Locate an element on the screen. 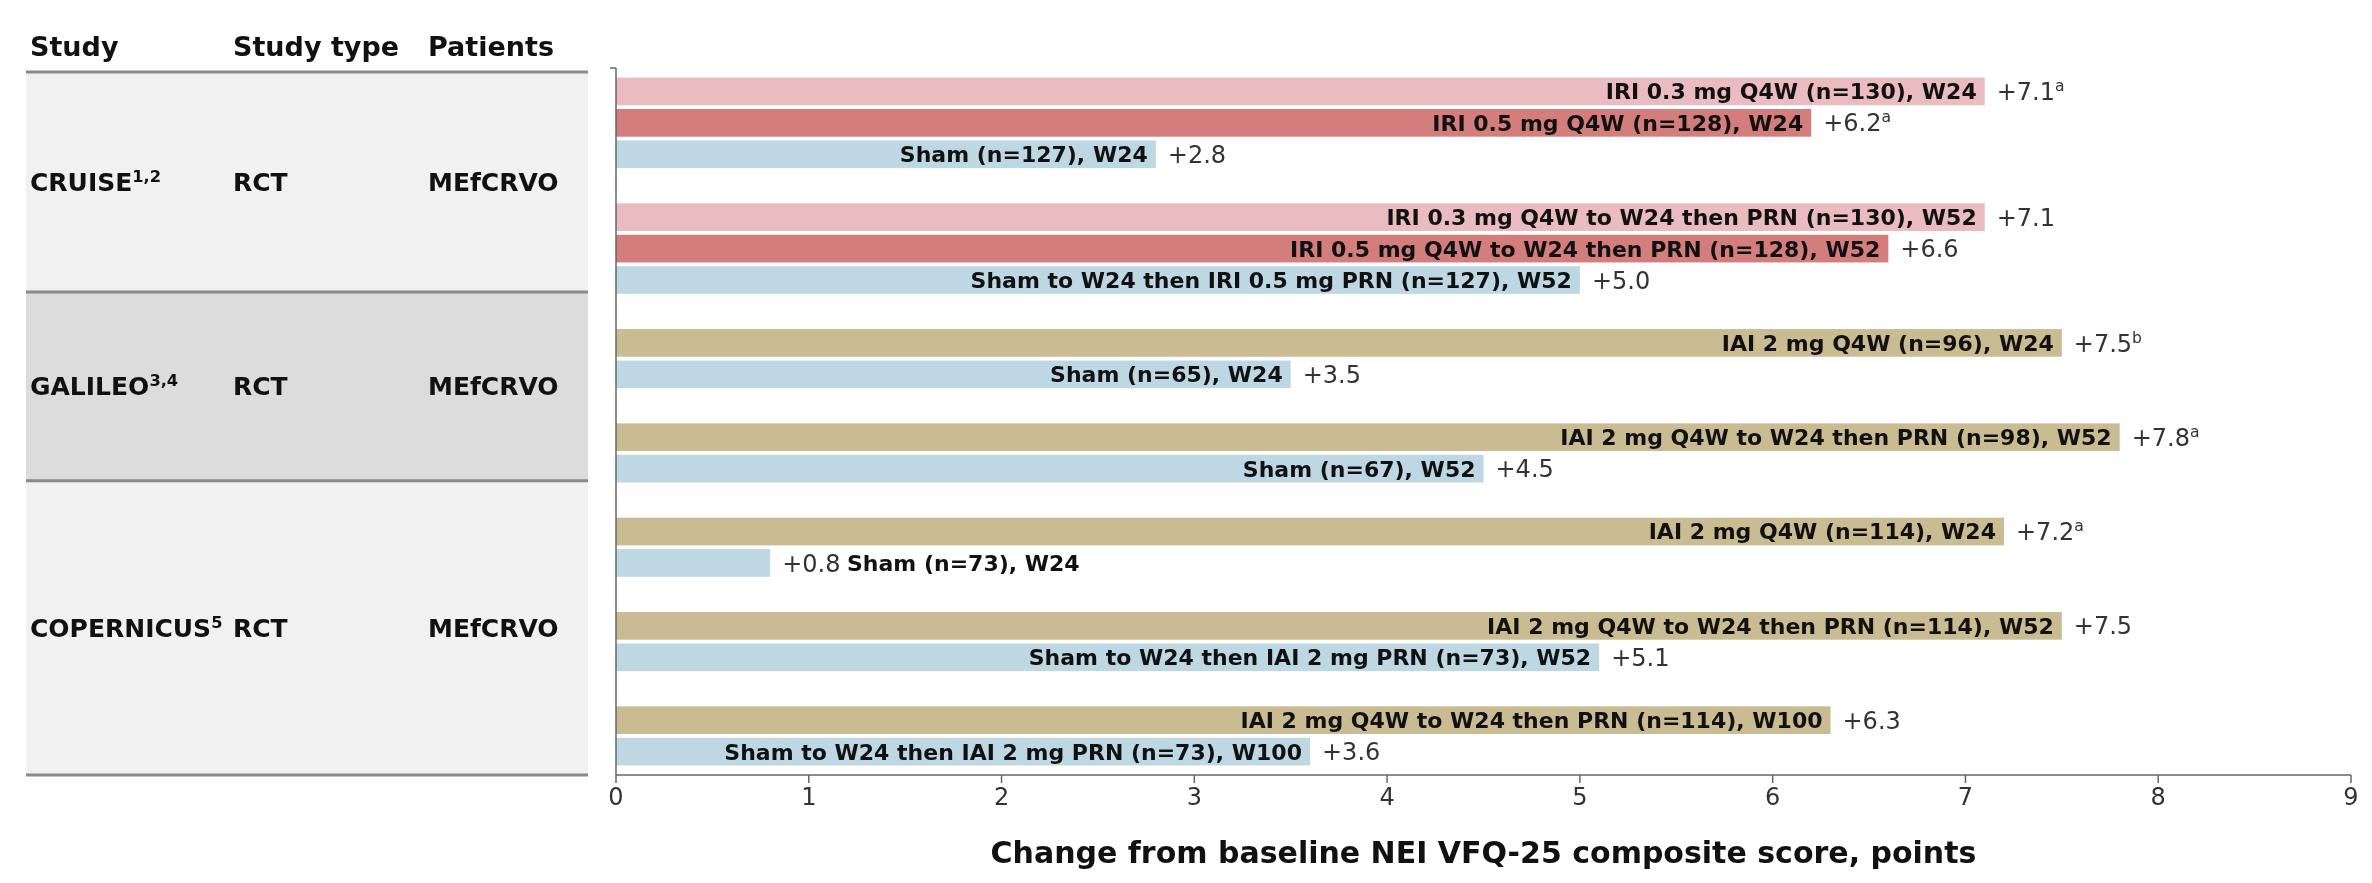 The width and height of the screenshot is (2372, 883). x-tick-label: 3 is located at coordinates (1194, 797).